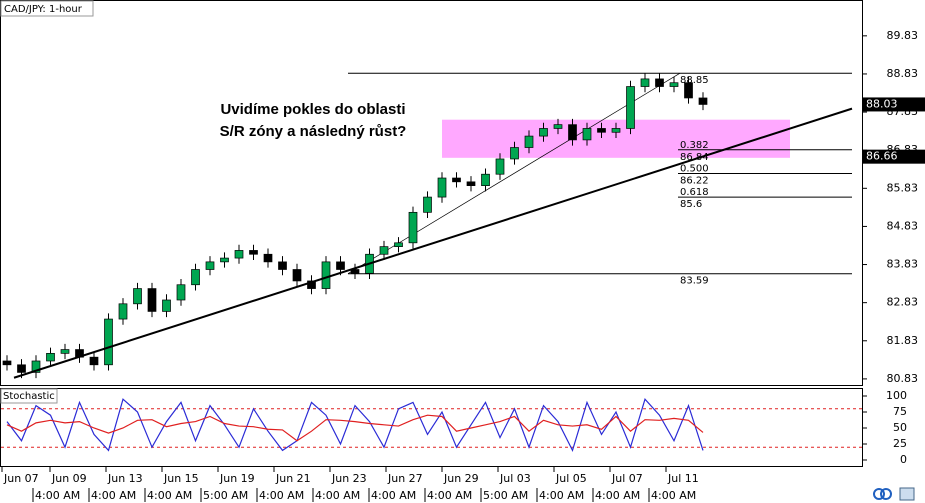  What do you see at coordinates (514, 173) in the screenshot?
I see `fib-line` at bounding box center [514, 173].